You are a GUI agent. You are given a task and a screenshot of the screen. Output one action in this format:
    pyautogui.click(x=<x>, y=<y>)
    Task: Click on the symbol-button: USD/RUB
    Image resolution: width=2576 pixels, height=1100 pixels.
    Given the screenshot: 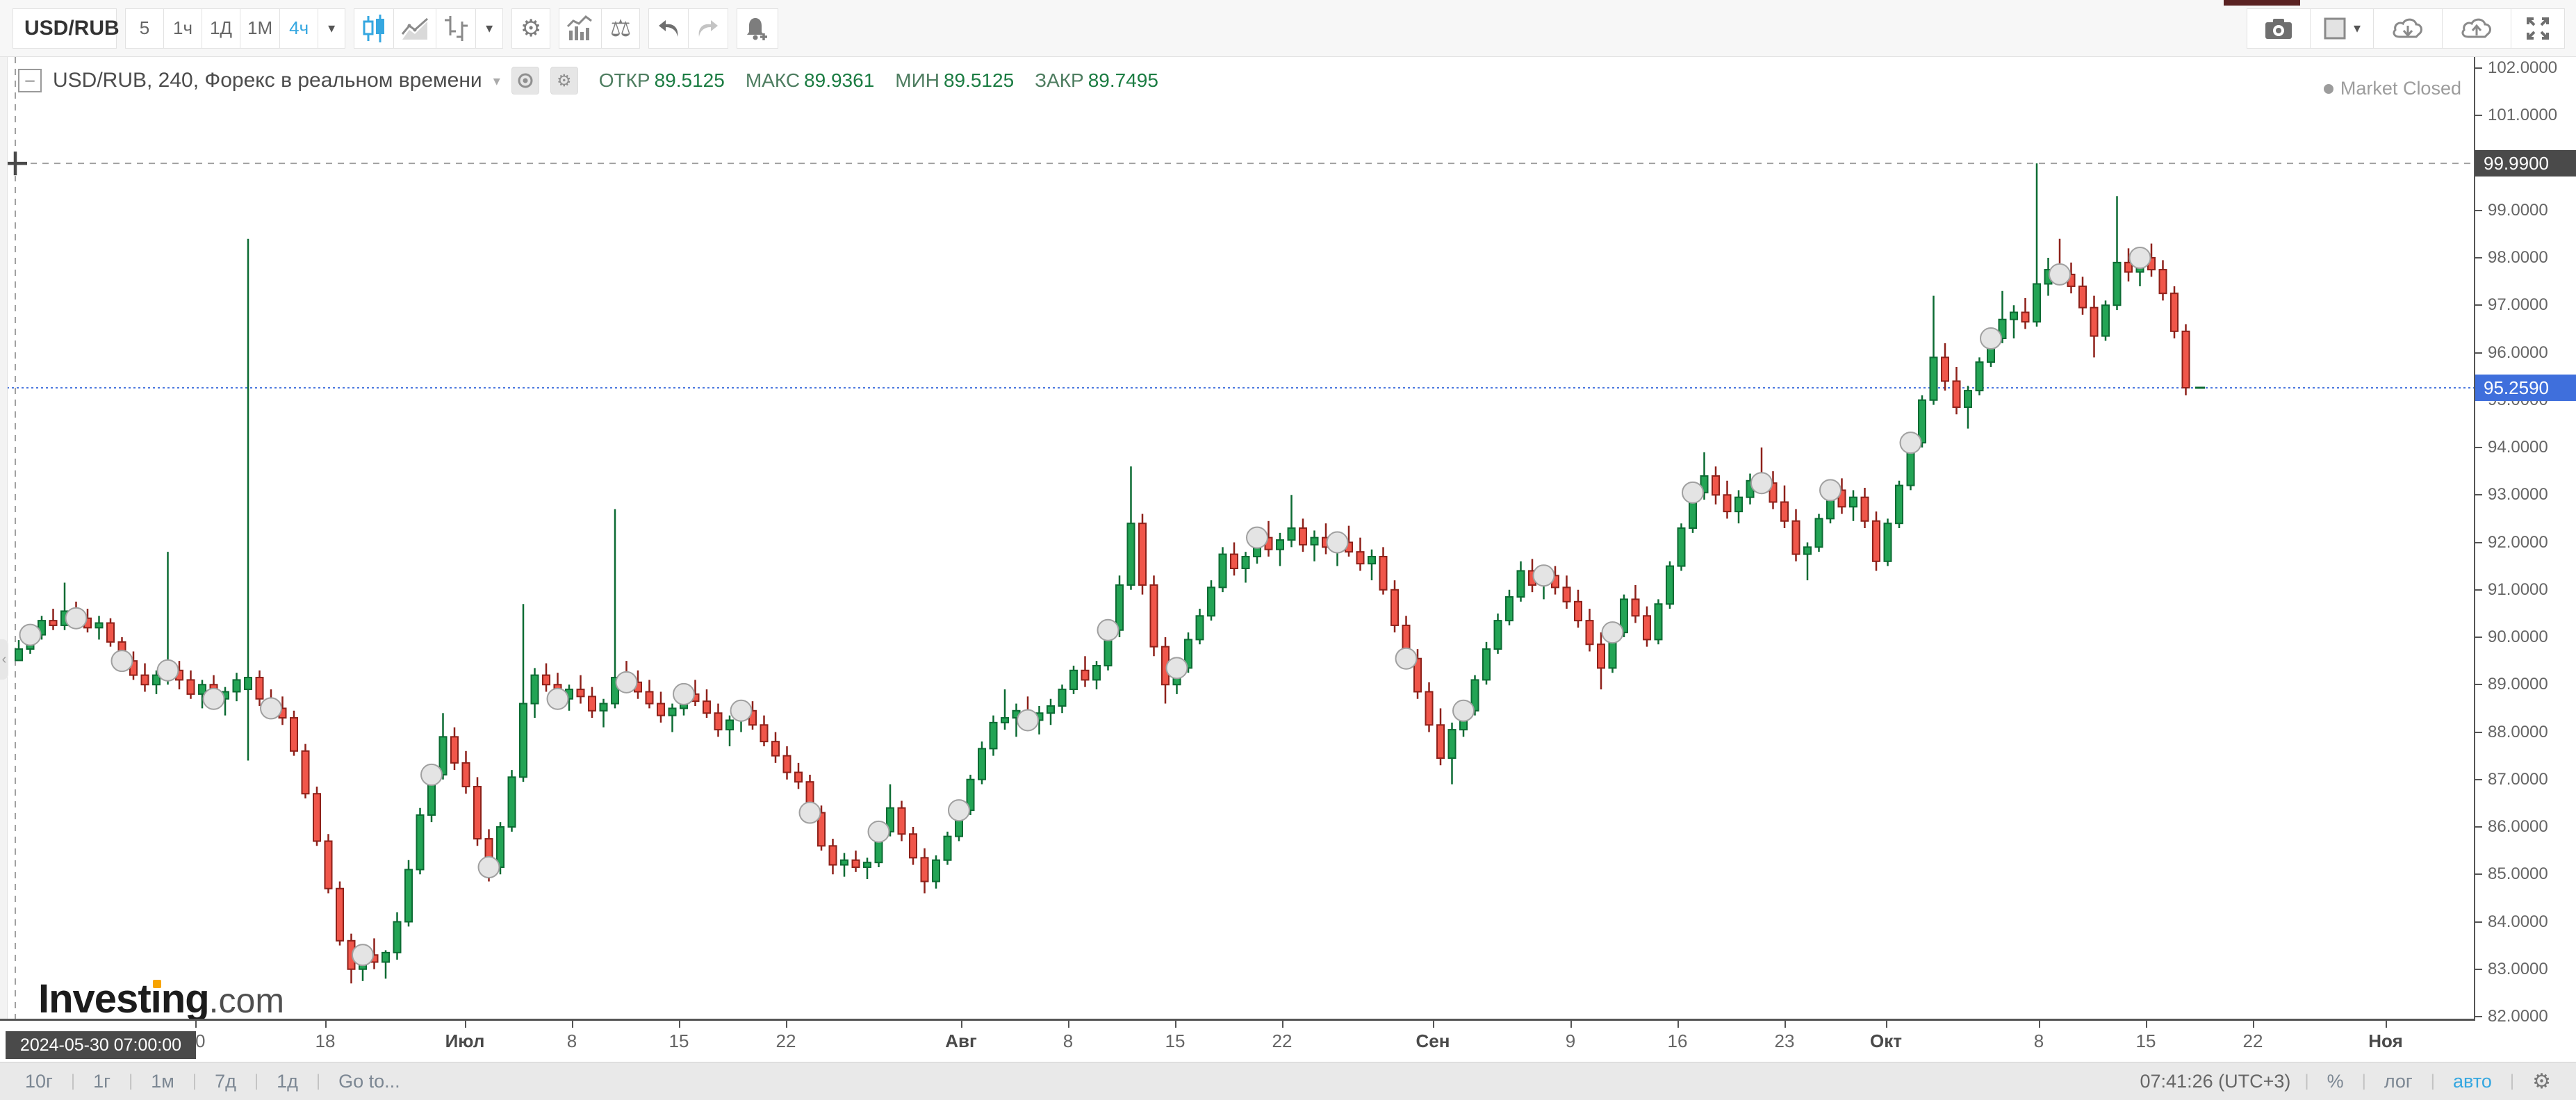 What is the action you would take?
    pyautogui.click(x=66, y=28)
    